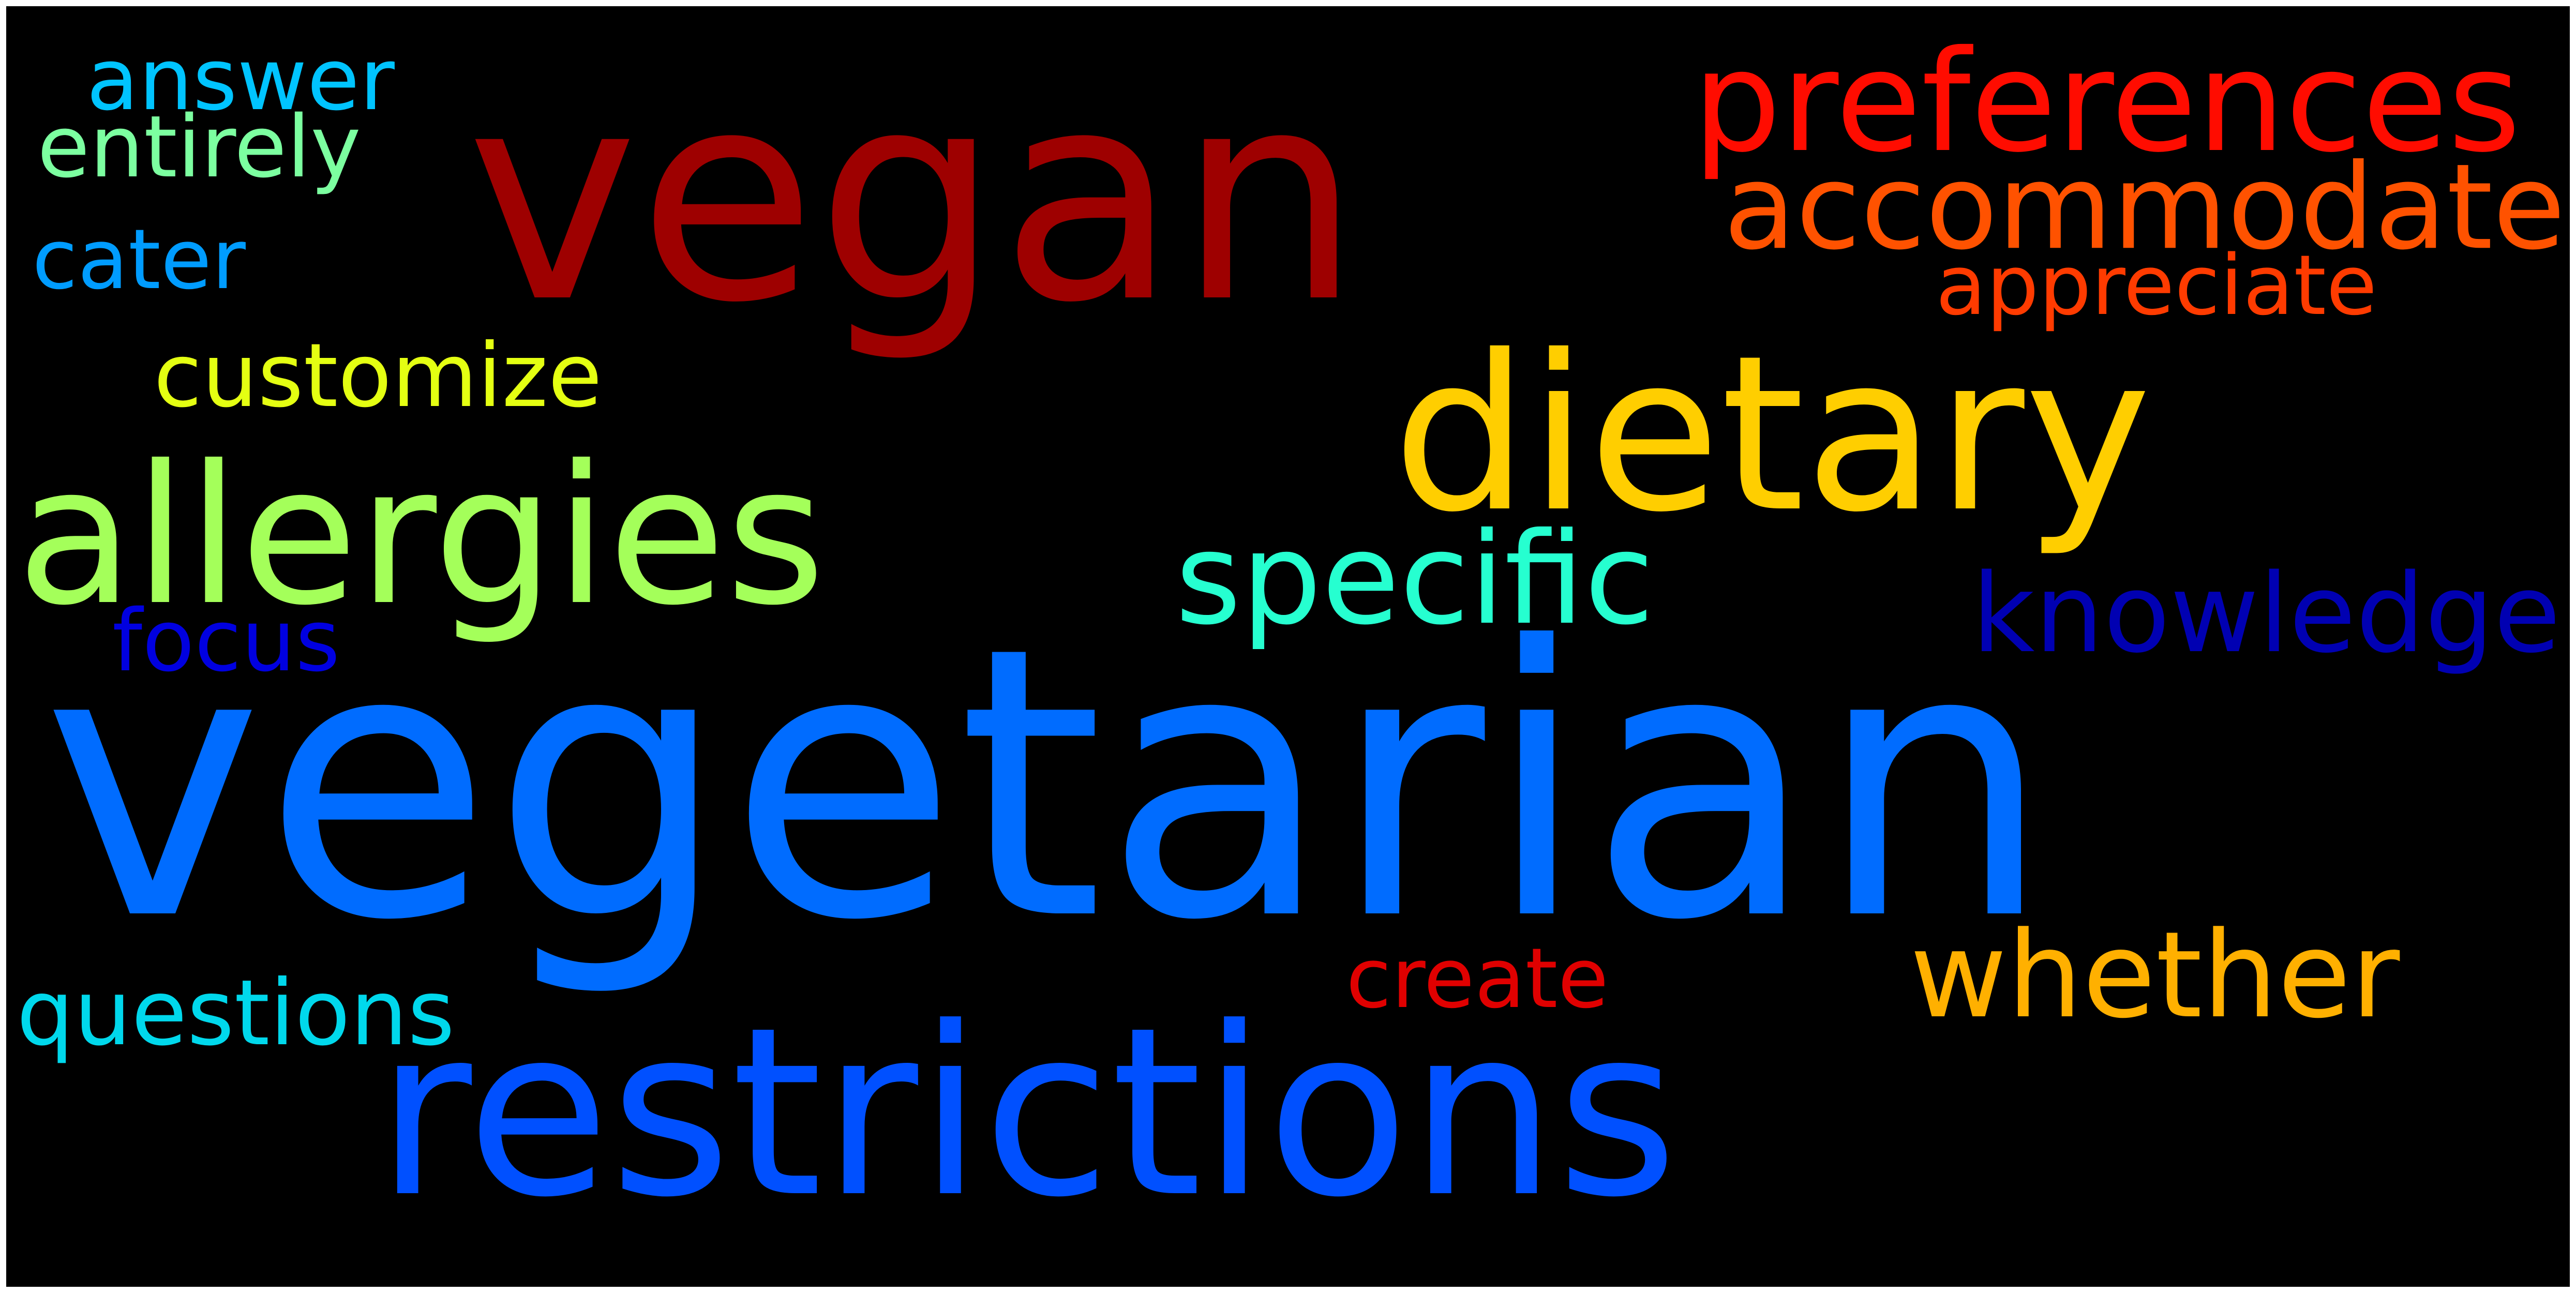 The width and height of the screenshot is (2576, 1293). Describe the element at coordinates (421, 536) in the screenshot. I see `word-allergies: allergies` at that location.